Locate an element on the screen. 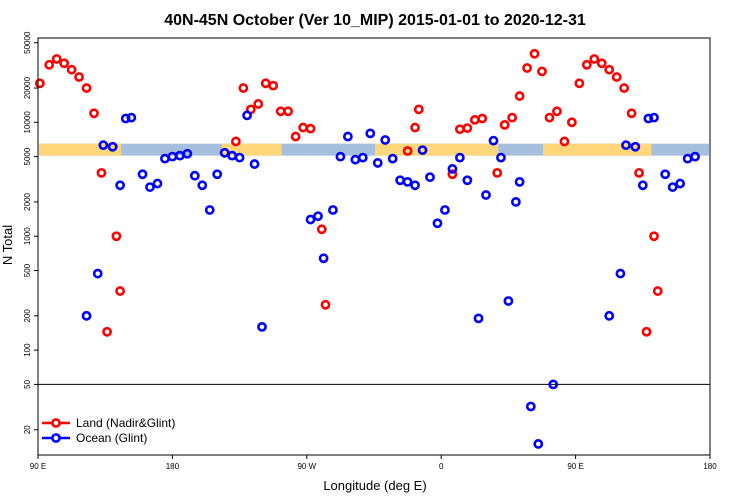  y-tick-label: 50000 is located at coordinates (27, 42).